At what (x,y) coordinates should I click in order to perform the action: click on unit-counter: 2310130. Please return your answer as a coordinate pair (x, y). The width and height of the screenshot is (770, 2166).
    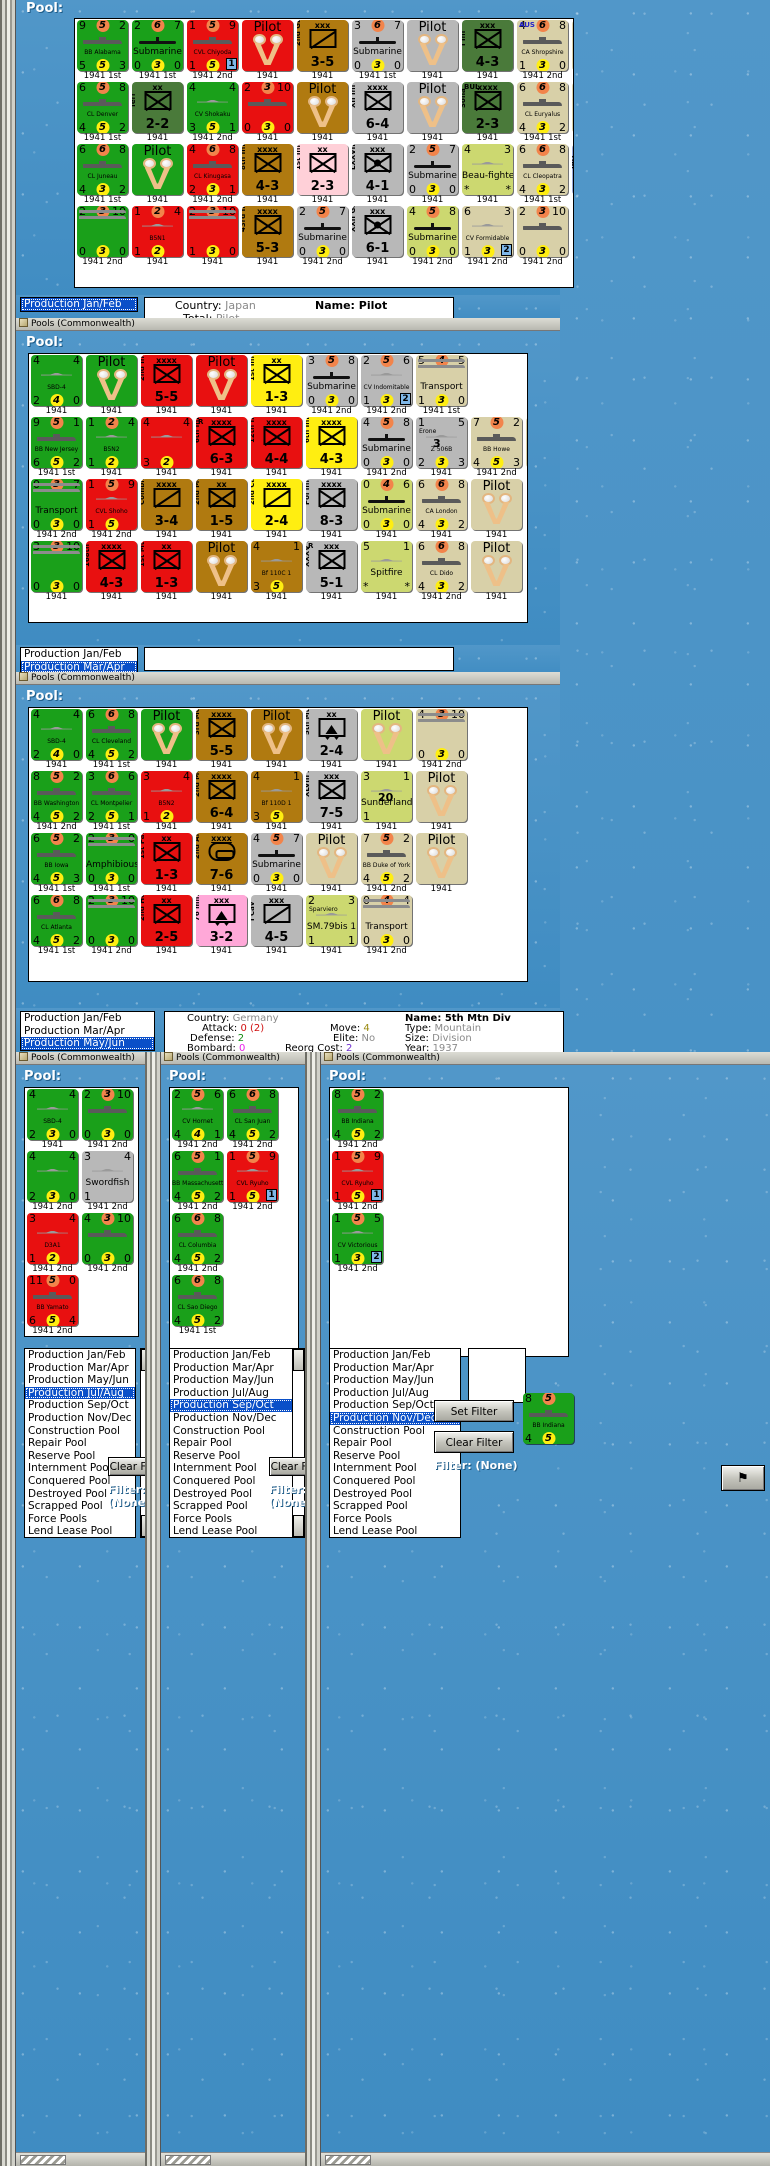
    Looking at the image, I should click on (212, 231).